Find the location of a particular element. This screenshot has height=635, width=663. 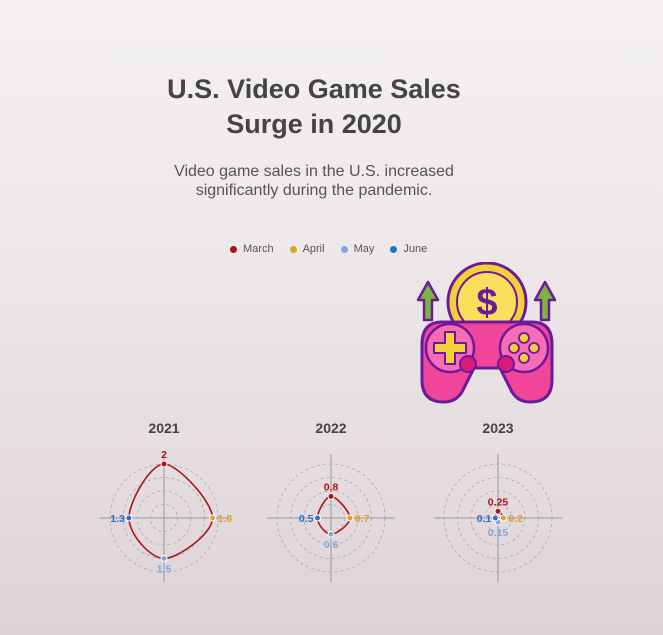

point-april-2023 is located at coordinates (503, 518).